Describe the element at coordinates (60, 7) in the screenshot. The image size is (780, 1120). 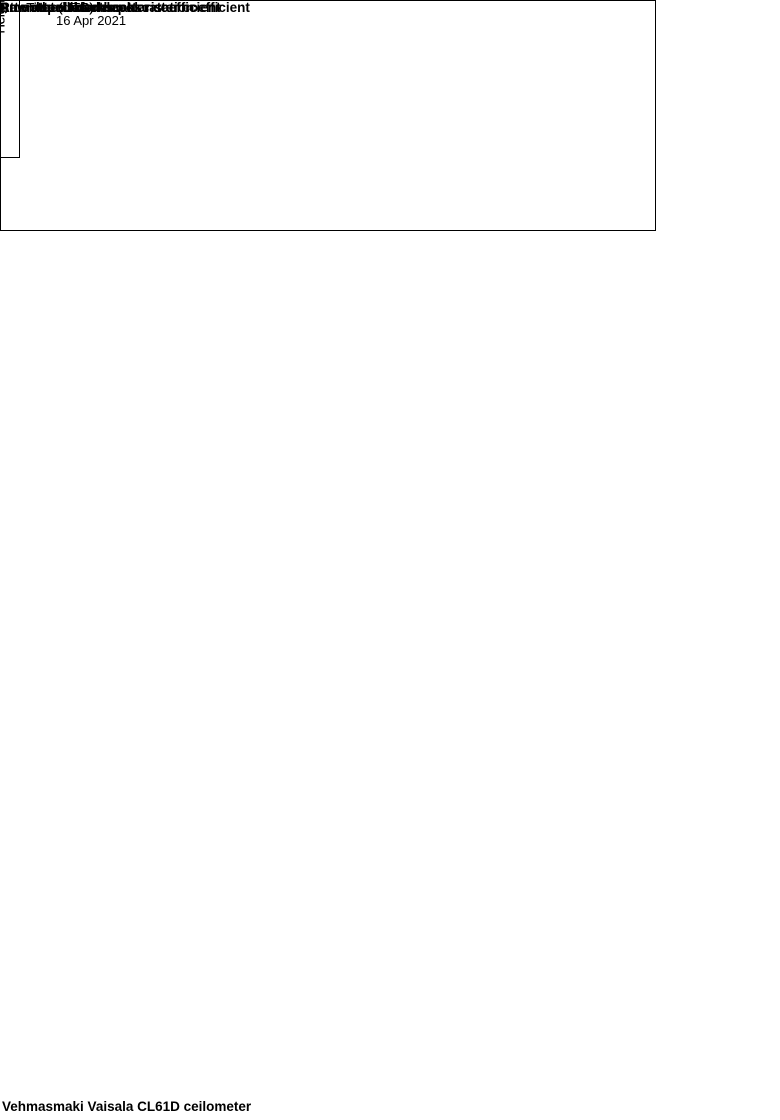
I see `panel-4-x-axis-label: Time (UTC)` at that location.